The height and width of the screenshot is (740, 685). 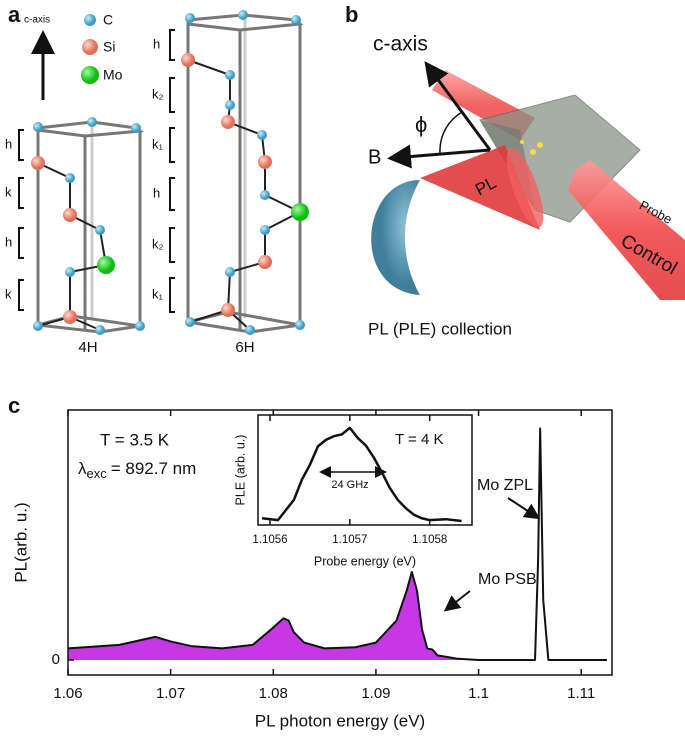 What do you see at coordinates (108, 20) in the screenshot?
I see `legend-label: C` at bounding box center [108, 20].